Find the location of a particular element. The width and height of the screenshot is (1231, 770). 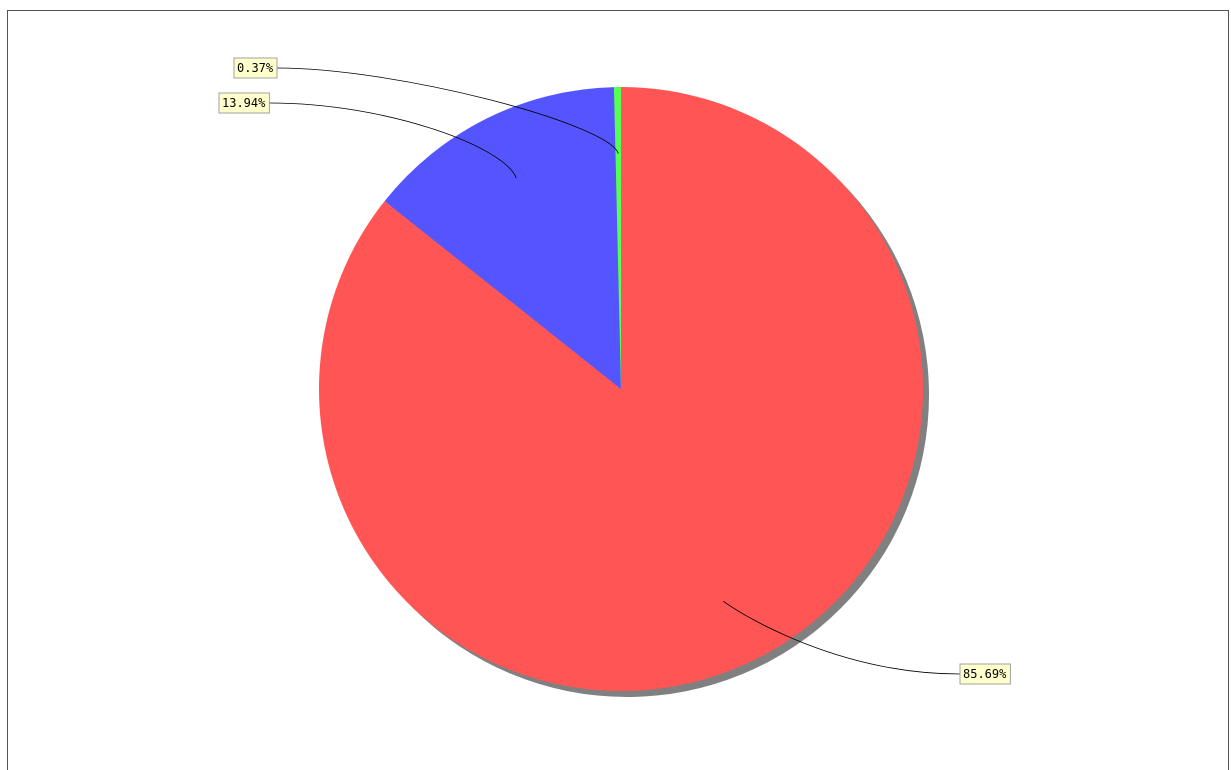

slice-label-text: 85.69% is located at coordinates (985, 674).